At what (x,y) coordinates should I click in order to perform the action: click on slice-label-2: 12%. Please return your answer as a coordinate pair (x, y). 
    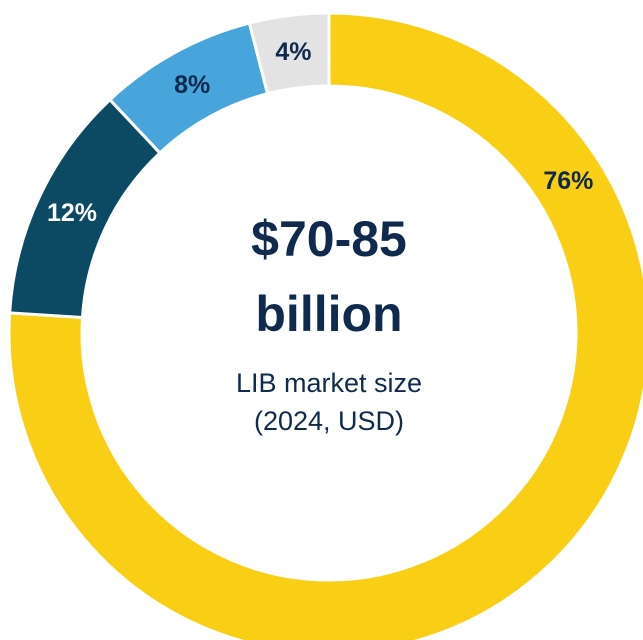
    Looking at the image, I should click on (72, 213).